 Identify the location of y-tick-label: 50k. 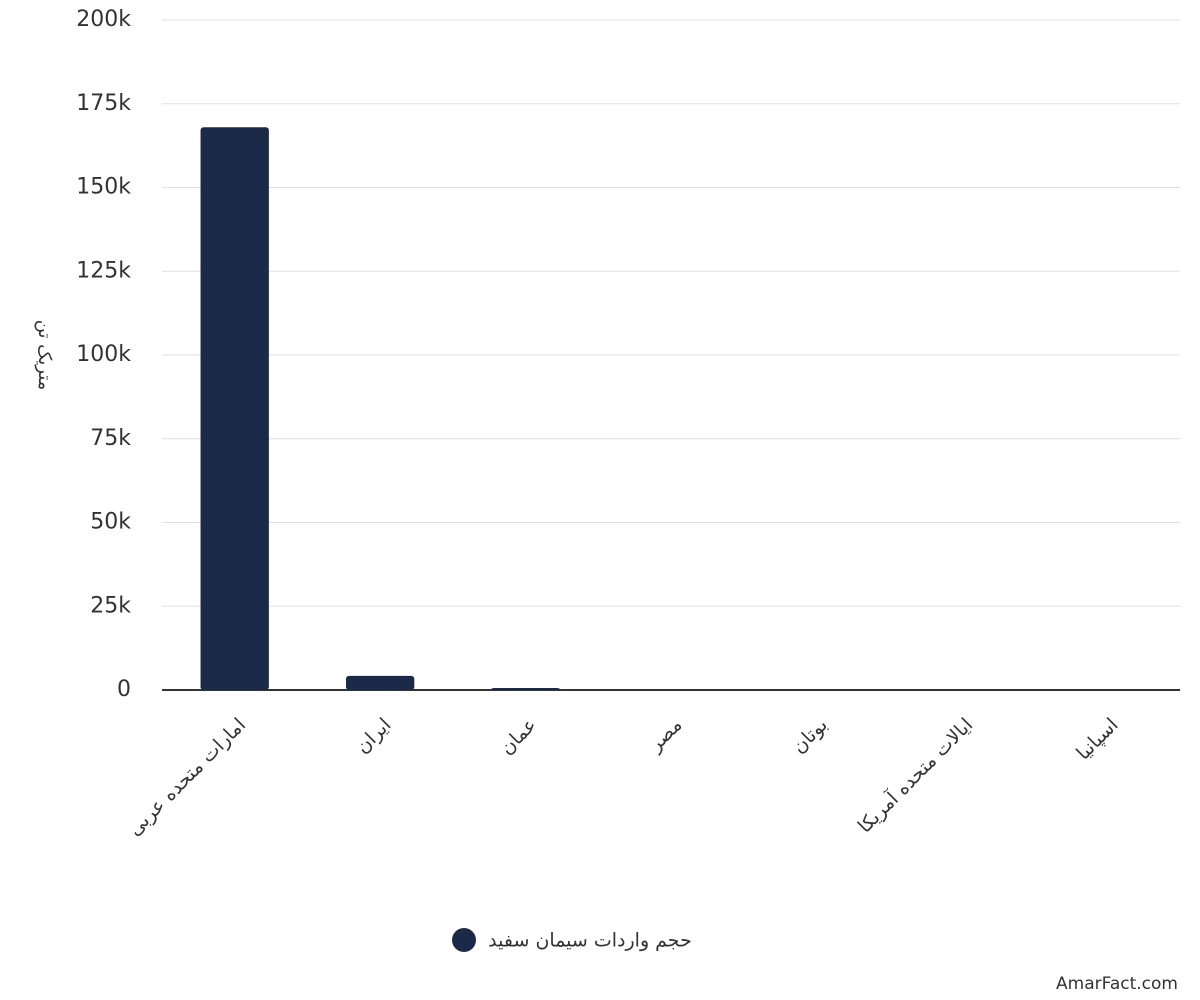
(110, 522).